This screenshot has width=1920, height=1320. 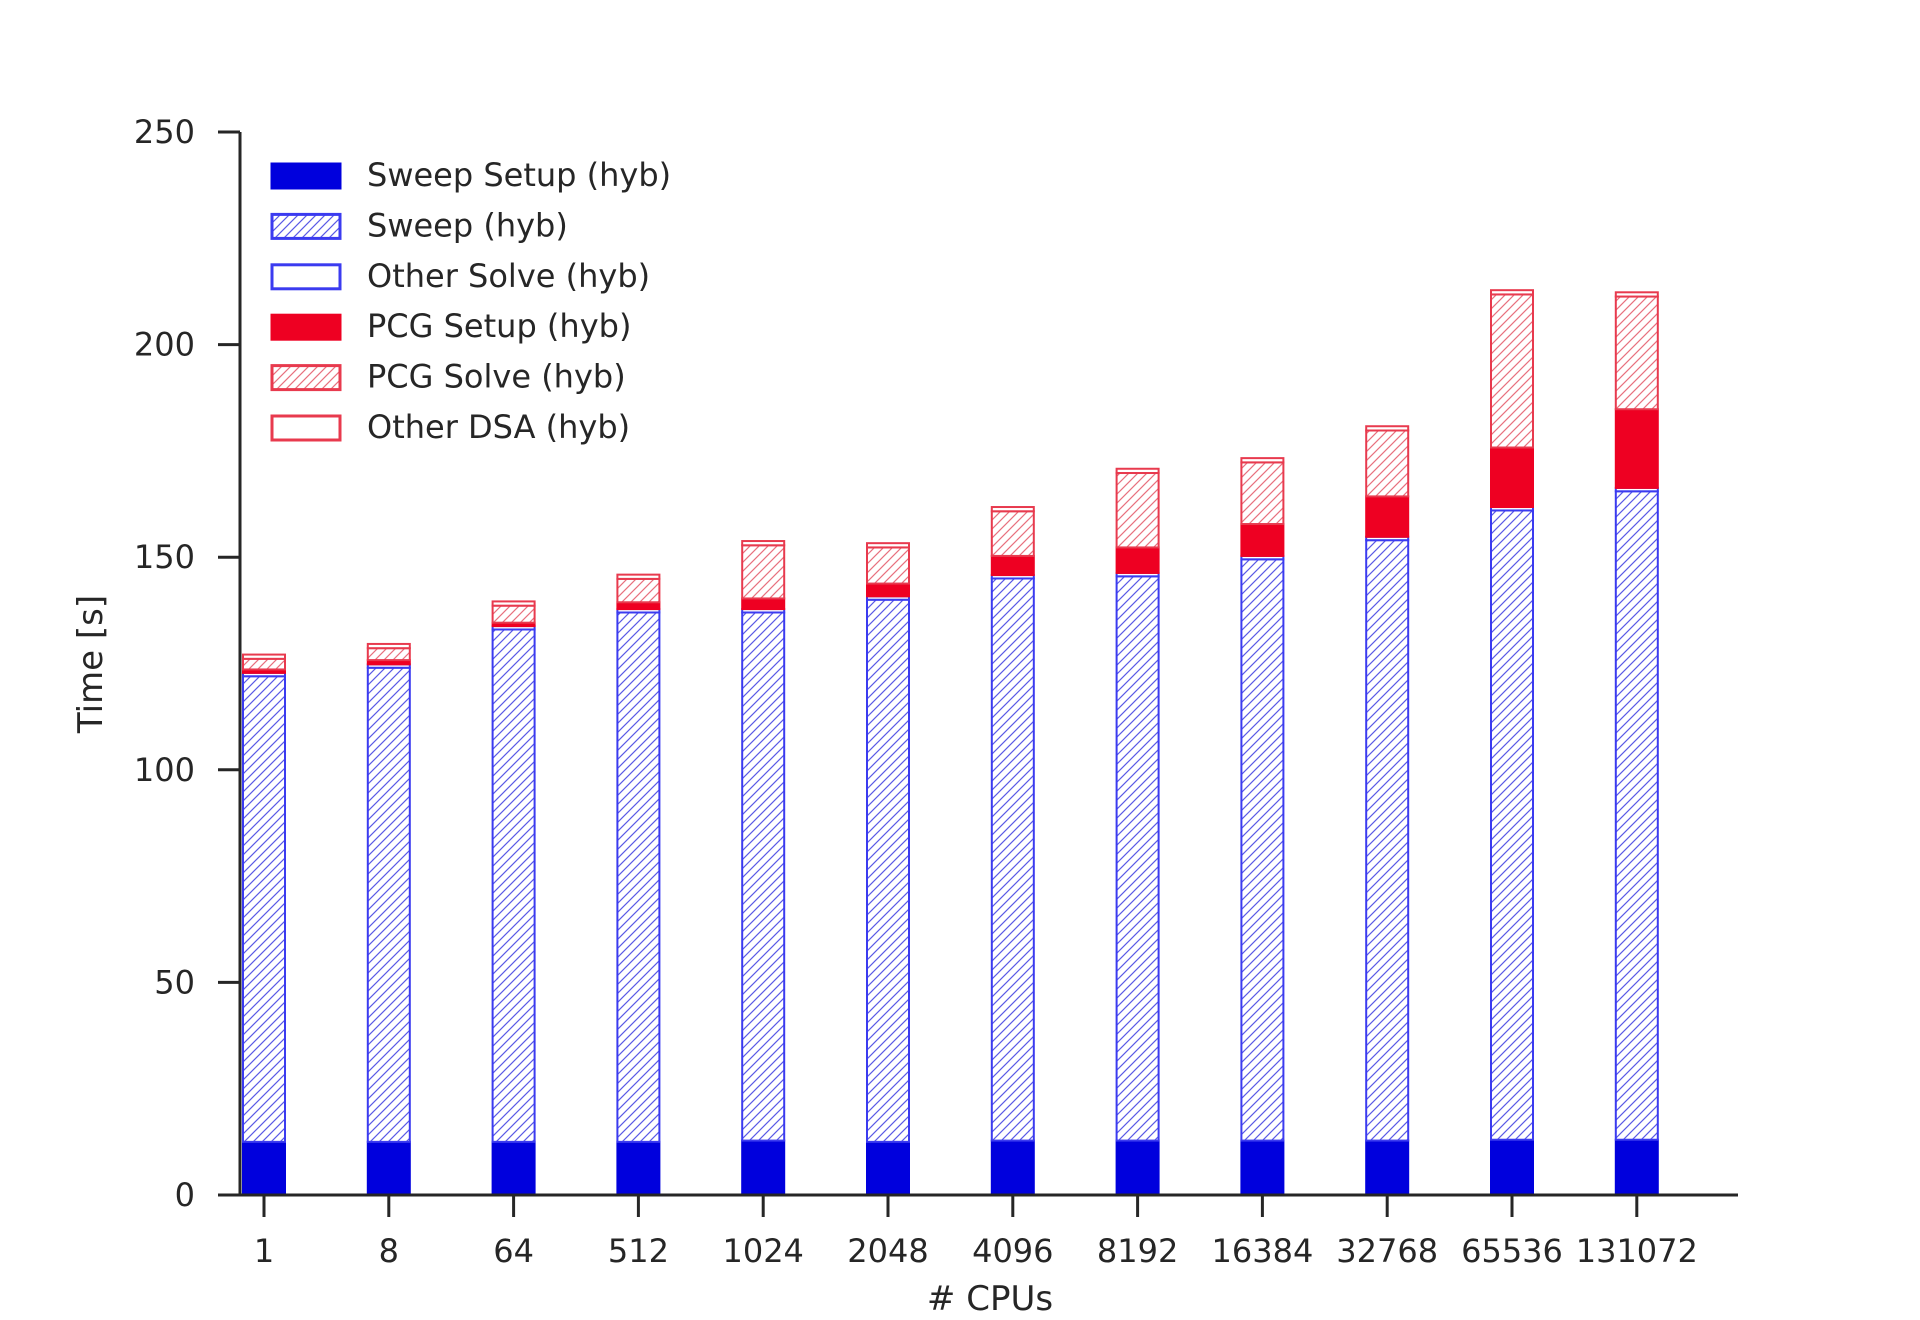 What do you see at coordinates (513, 1251) in the screenshot?
I see `x-tick-label: 64` at bounding box center [513, 1251].